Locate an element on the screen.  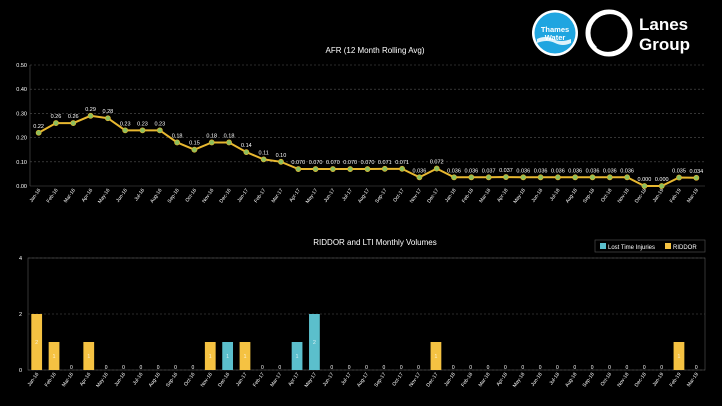
afr-x-tick-label: Apr-18 is located at coordinates (503, 196).